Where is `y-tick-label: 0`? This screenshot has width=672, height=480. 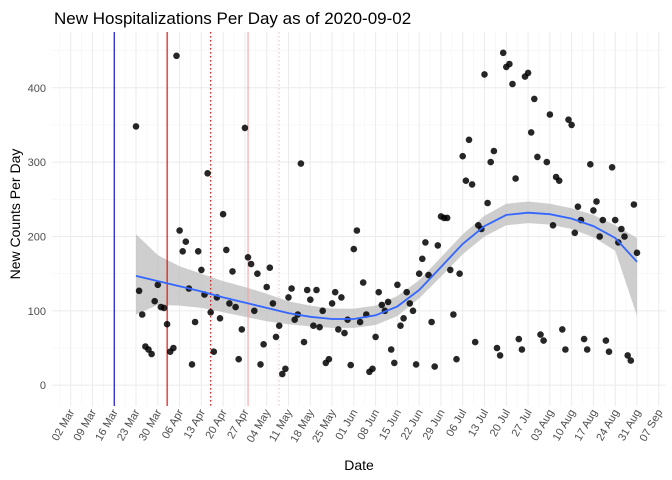 y-tick-label: 0 is located at coordinates (43, 386).